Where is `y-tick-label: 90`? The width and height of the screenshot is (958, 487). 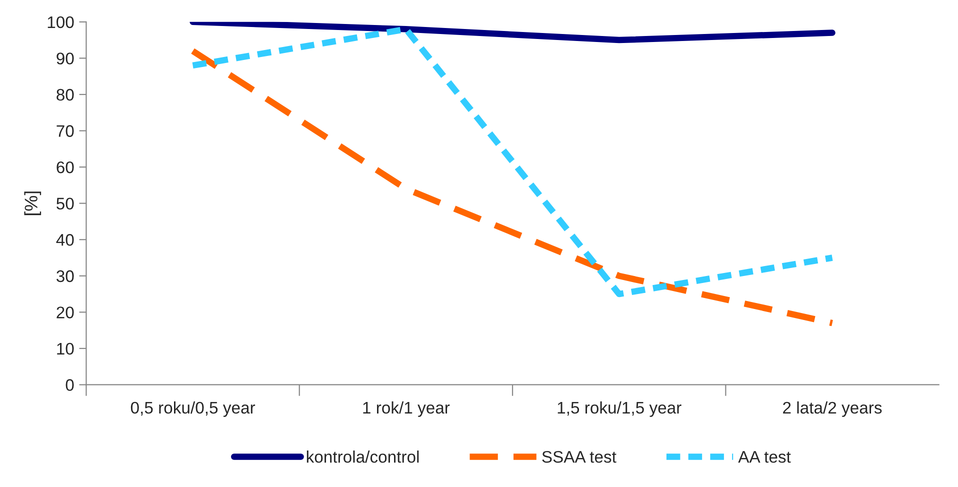
y-tick-label: 90 is located at coordinates (65, 58).